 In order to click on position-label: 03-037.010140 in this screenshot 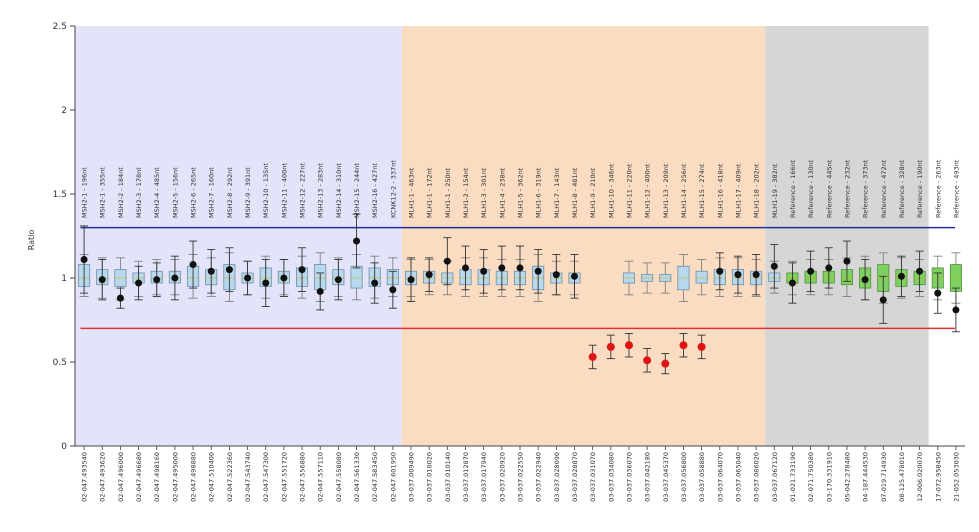, I will do `click(448, 477)`.